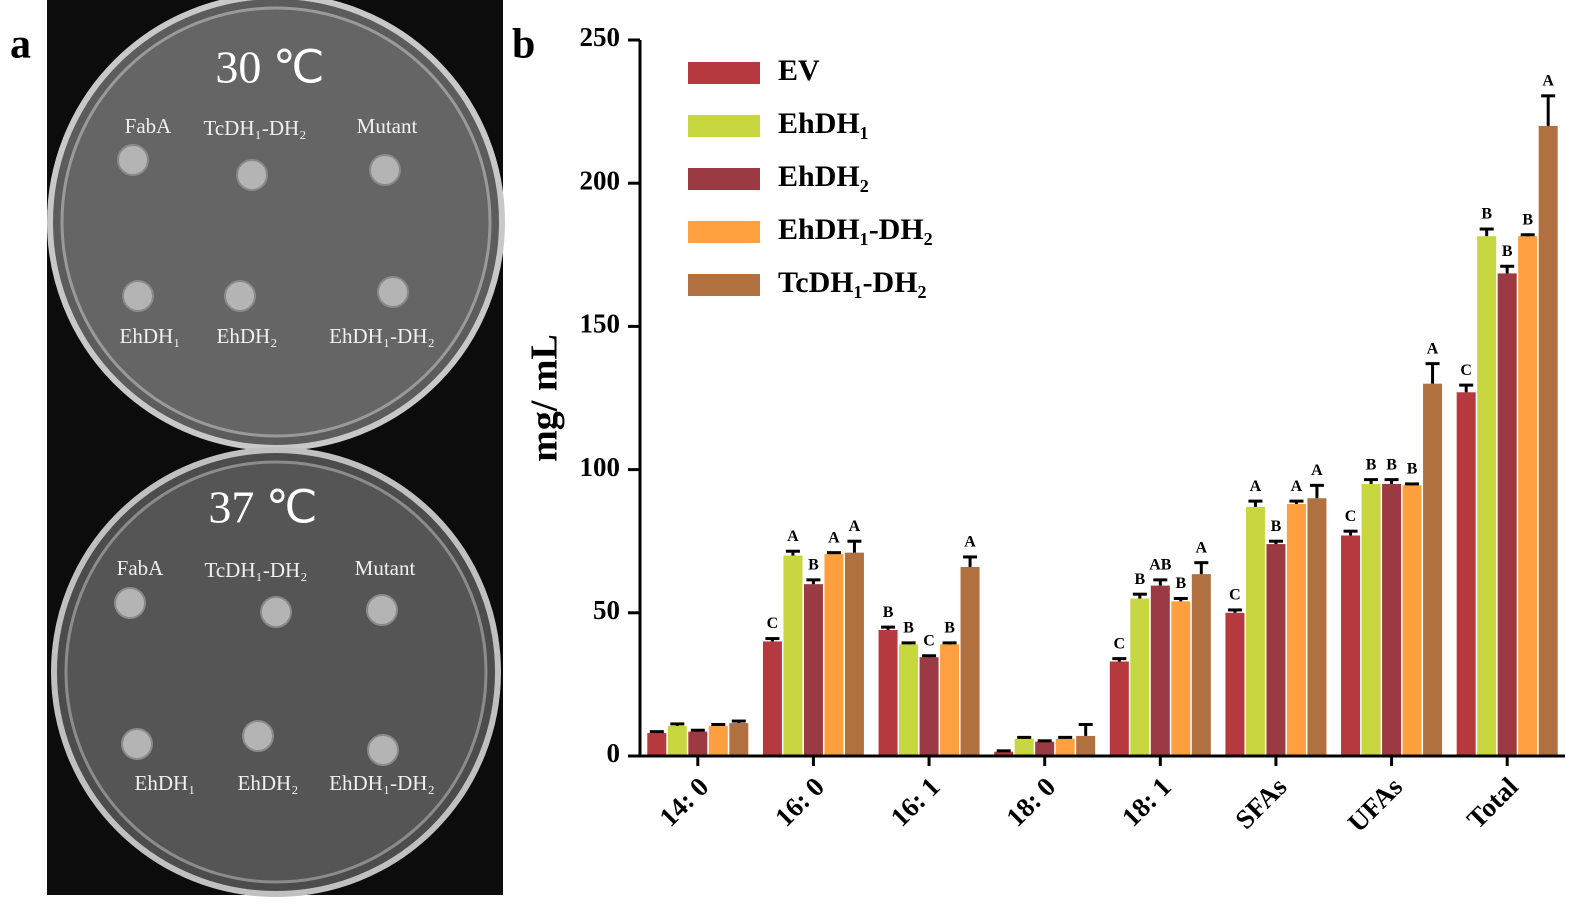 This screenshot has height=909, width=1589. Describe the element at coordinates (600, 37) in the screenshot. I see `y-tick-label: 250` at that location.